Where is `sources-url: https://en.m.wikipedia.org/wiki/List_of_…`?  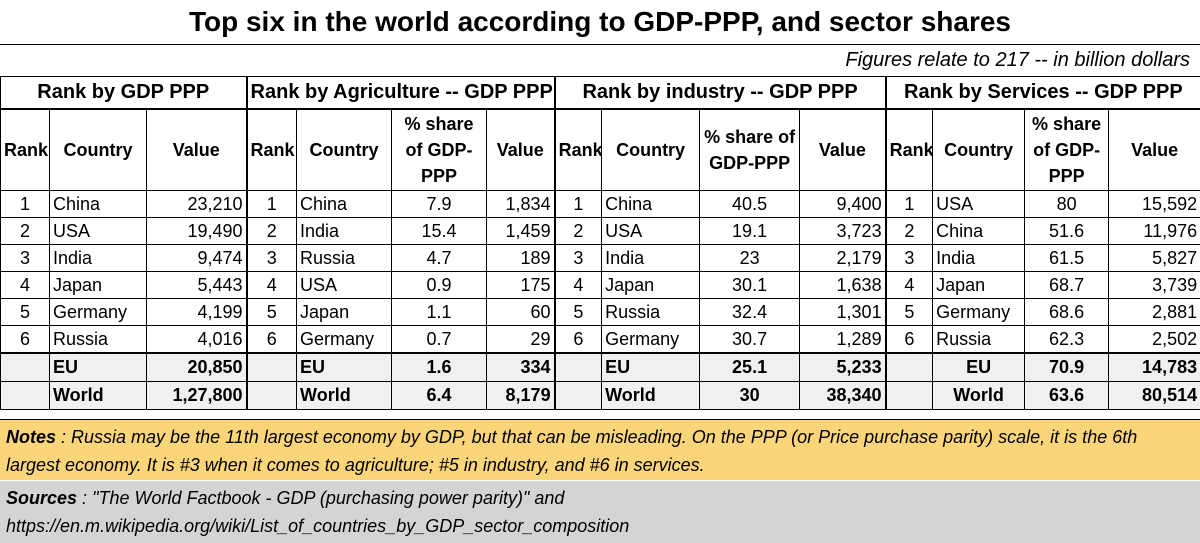
sources-url: https://en.m.wikipedia.org/wiki/List_of_… is located at coordinates (318, 526).